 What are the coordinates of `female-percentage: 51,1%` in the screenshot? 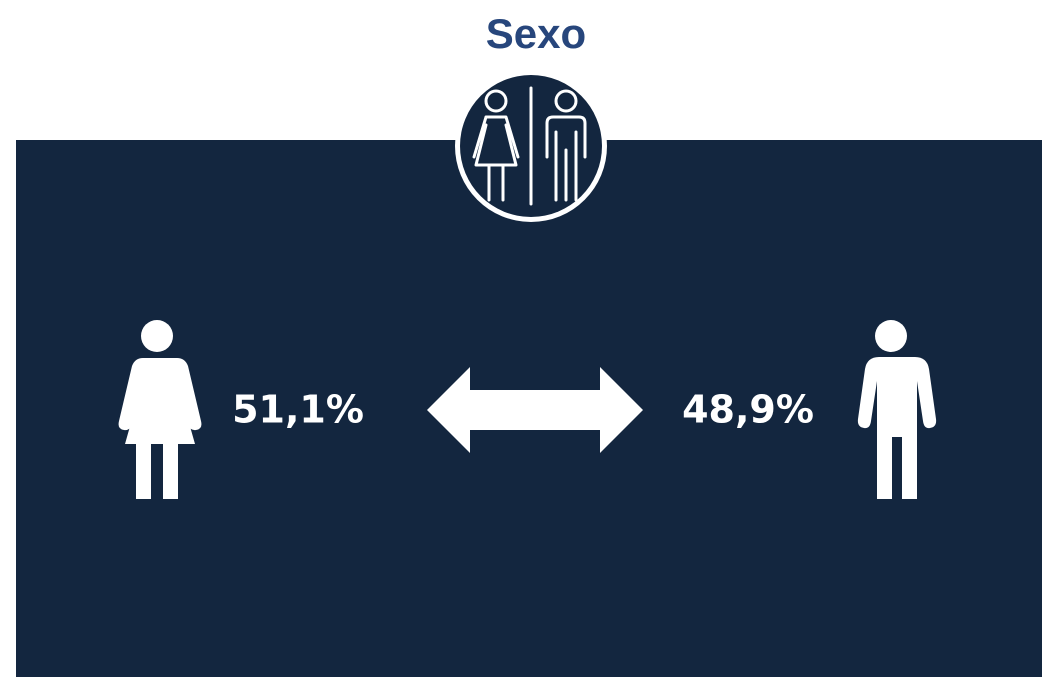 It's located at (298, 410).